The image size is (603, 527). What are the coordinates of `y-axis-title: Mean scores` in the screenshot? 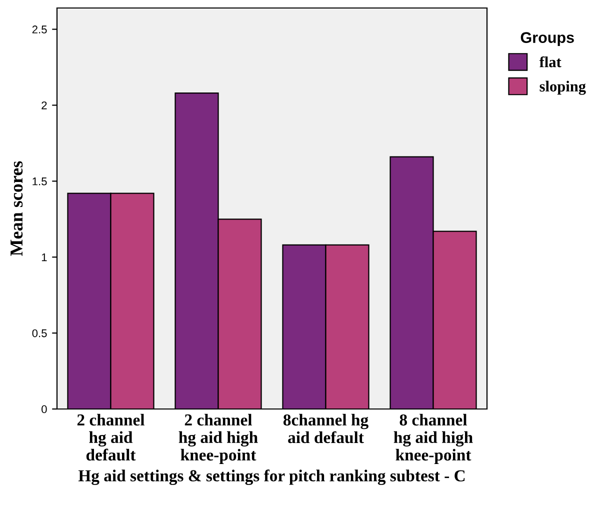 It's located at (16, 208).